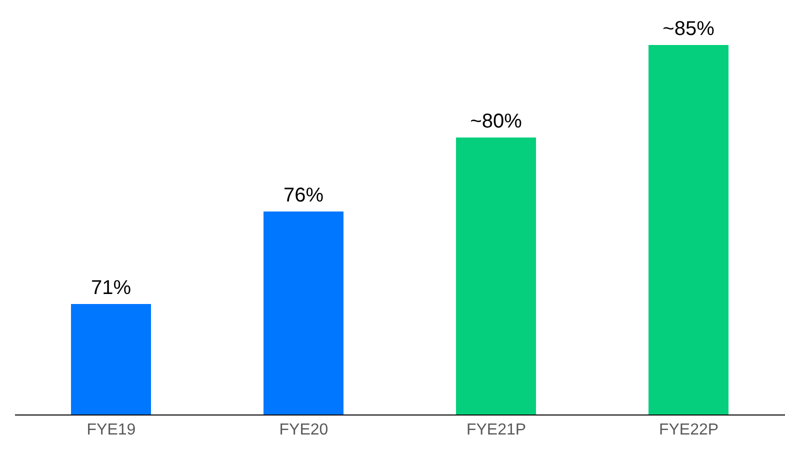 The width and height of the screenshot is (785, 451). What do you see at coordinates (688, 29) in the screenshot?
I see `data-label: ~85%` at bounding box center [688, 29].